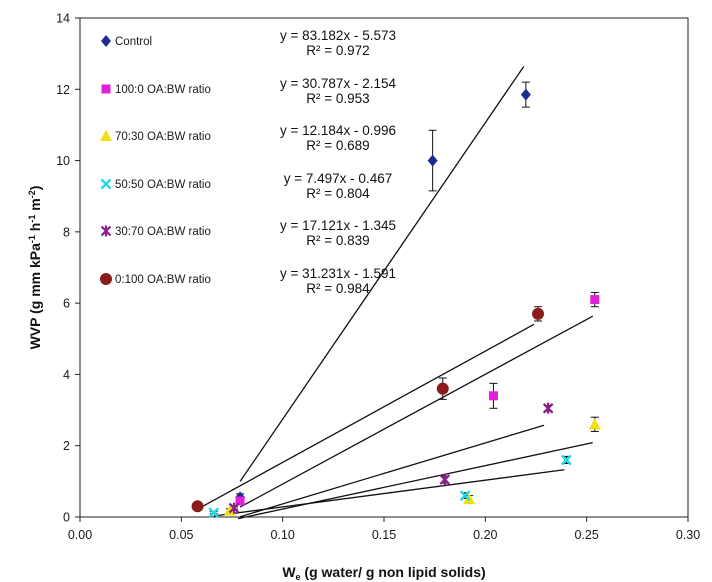 This screenshot has height=582, width=712. I want to click on equation-label: y = 31.231x - 1.591, so click(338, 273).